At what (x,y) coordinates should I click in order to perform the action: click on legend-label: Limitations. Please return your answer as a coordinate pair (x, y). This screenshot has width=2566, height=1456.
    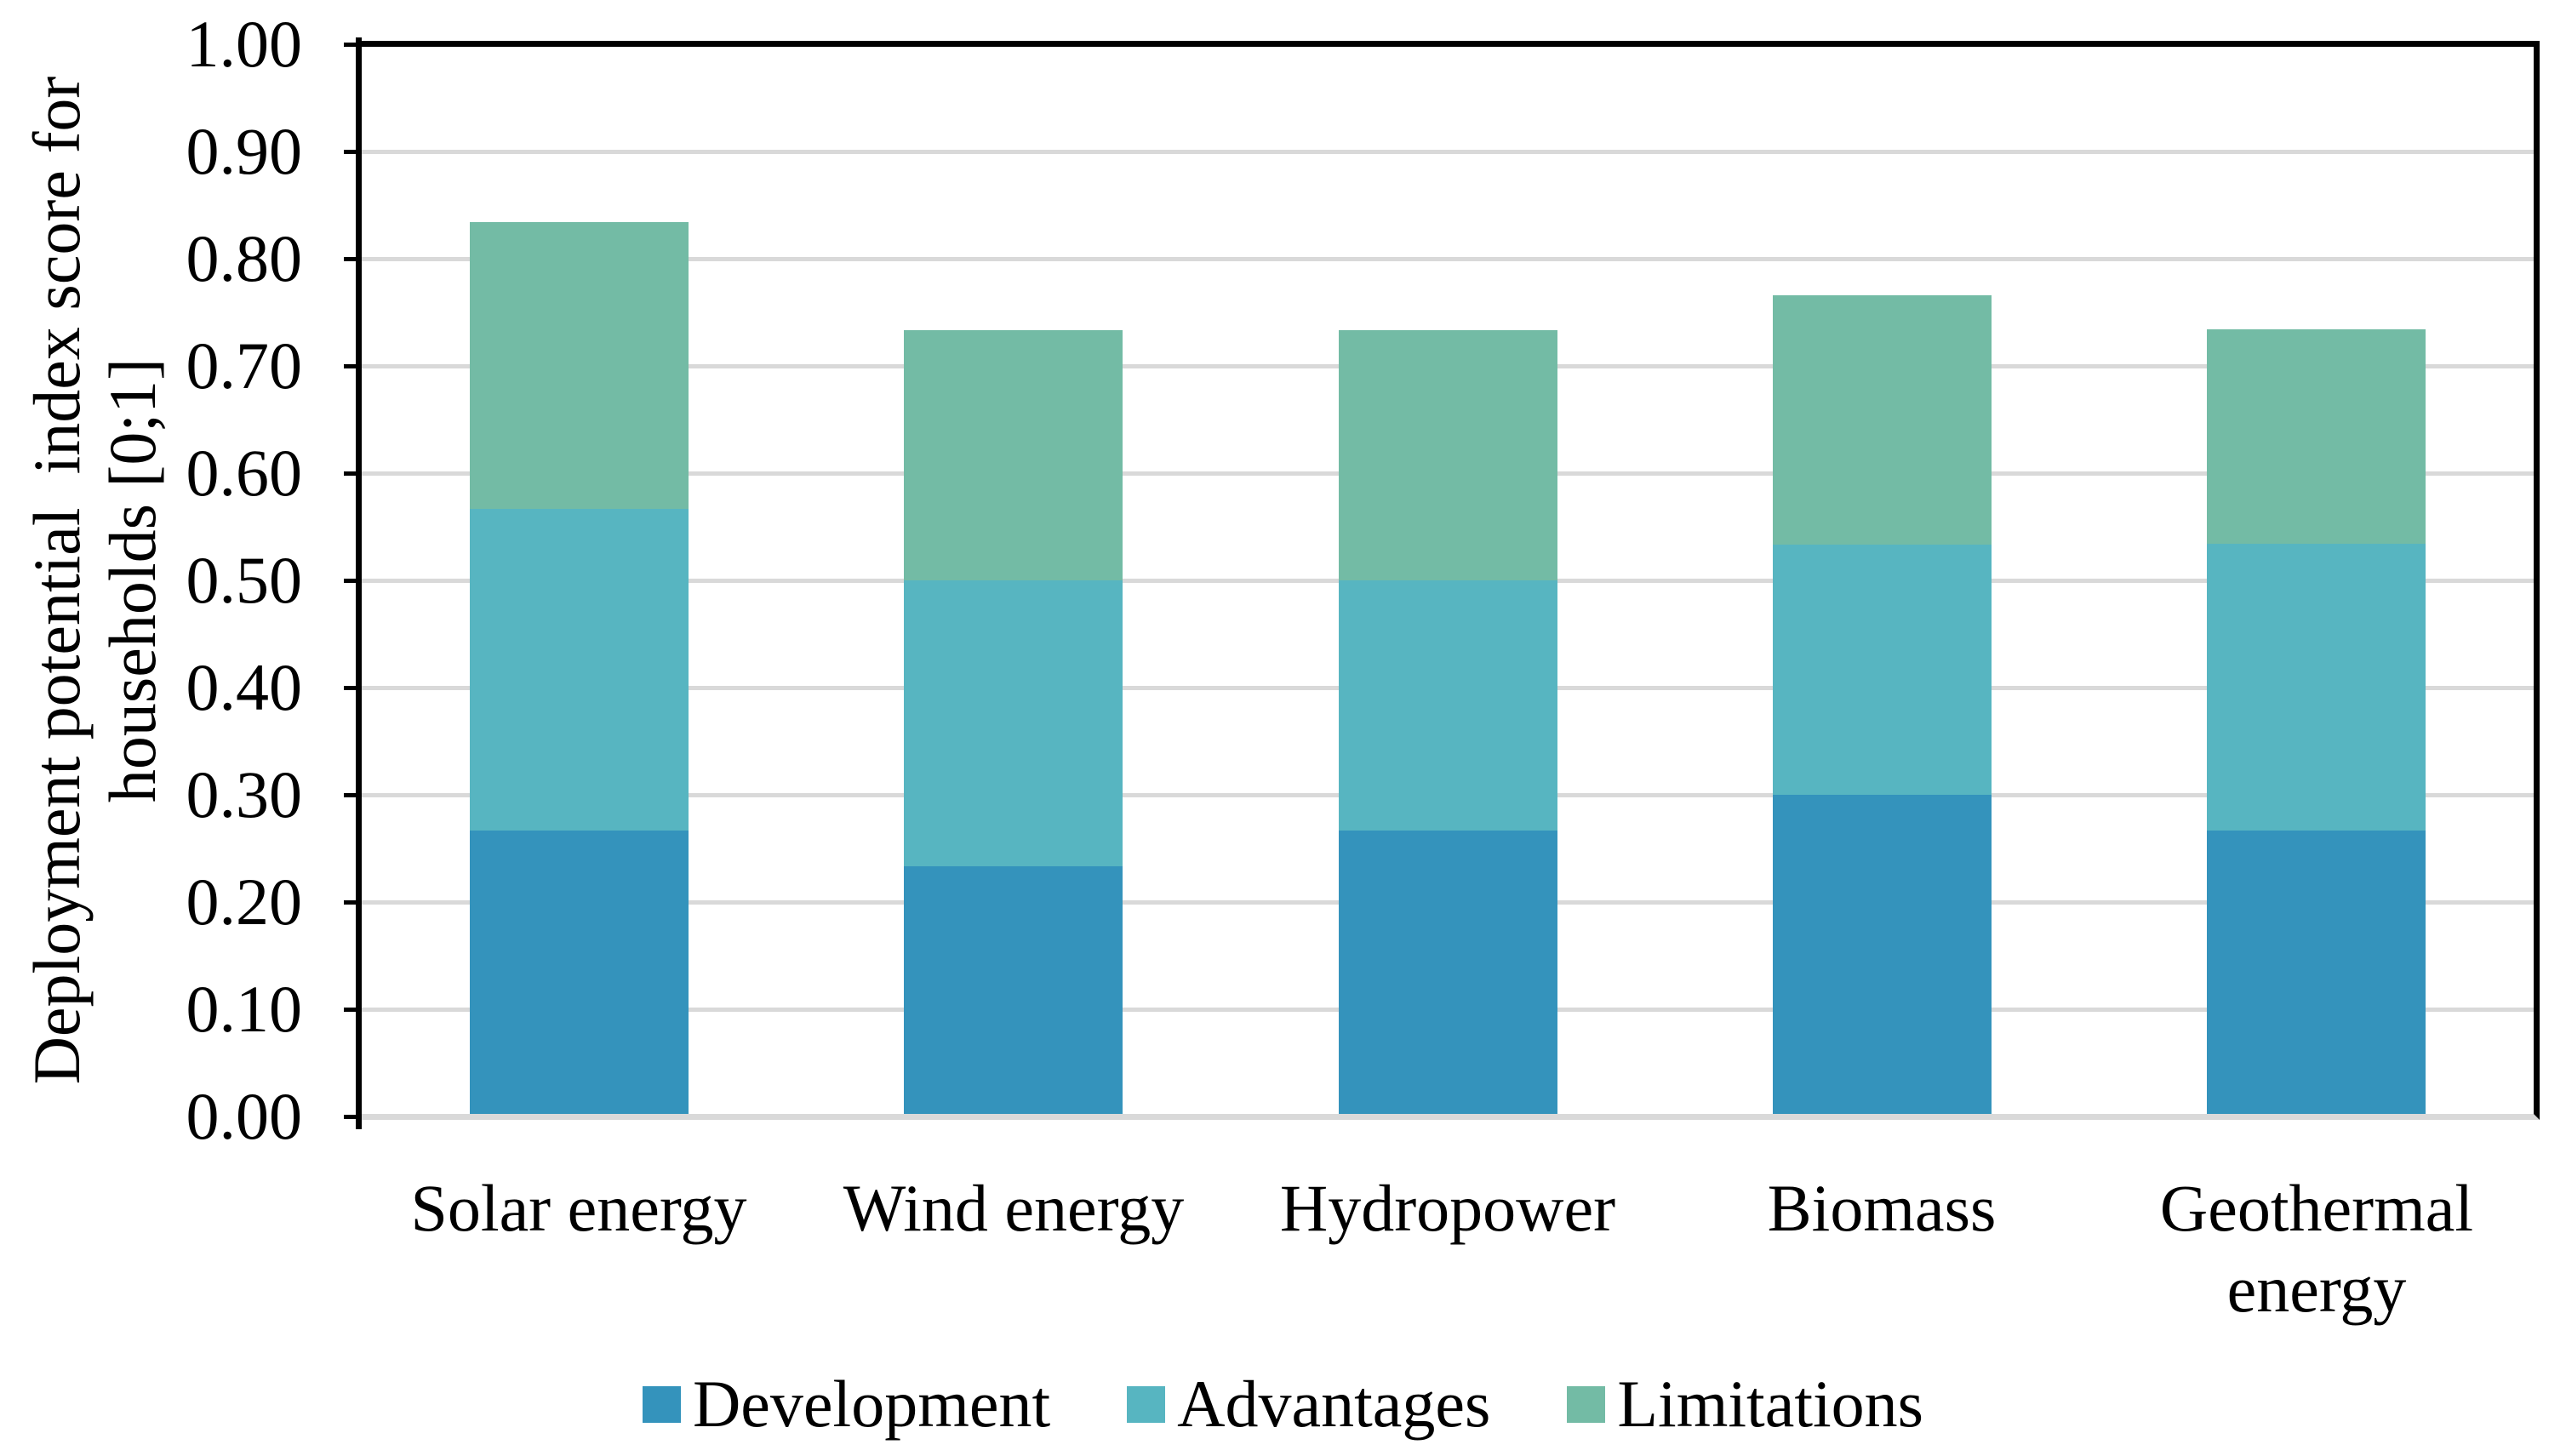
    Looking at the image, I should click on (1770, 1404).